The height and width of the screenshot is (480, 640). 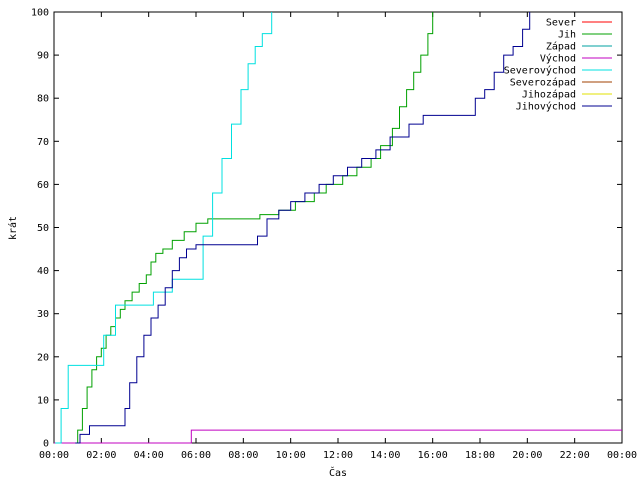 What do you see at coordinates (291, 455) in the screenshot?
I see `x-tick-label: 10:00` at bounding box center [291, 455].